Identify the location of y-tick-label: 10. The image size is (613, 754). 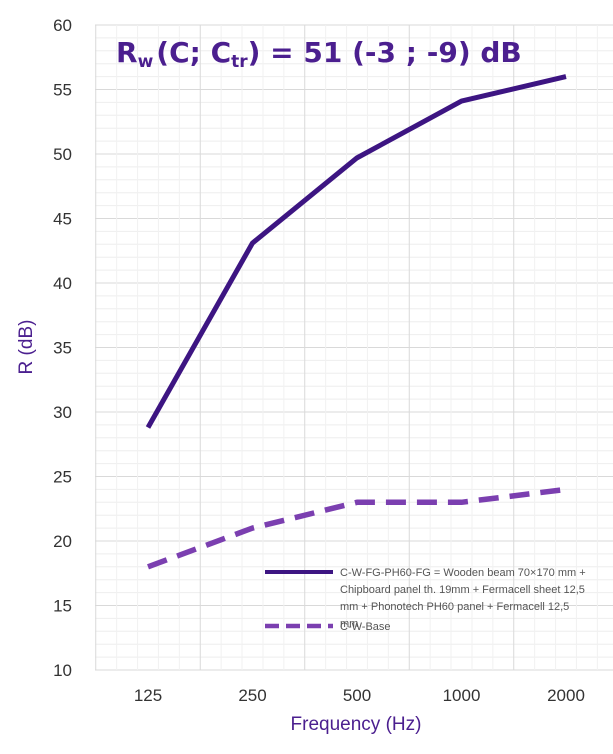
(62, 670).